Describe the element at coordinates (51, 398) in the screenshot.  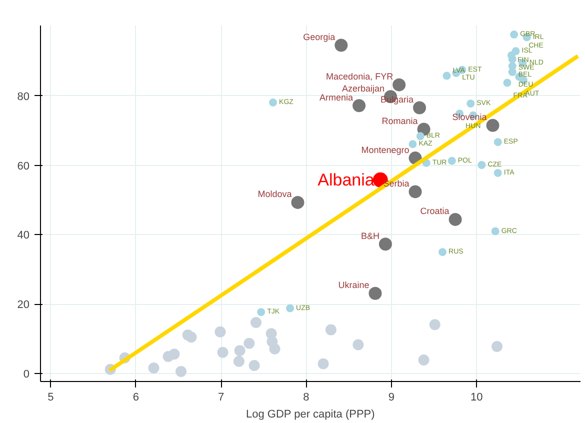
I see `x-tick-label: 5` at that location.